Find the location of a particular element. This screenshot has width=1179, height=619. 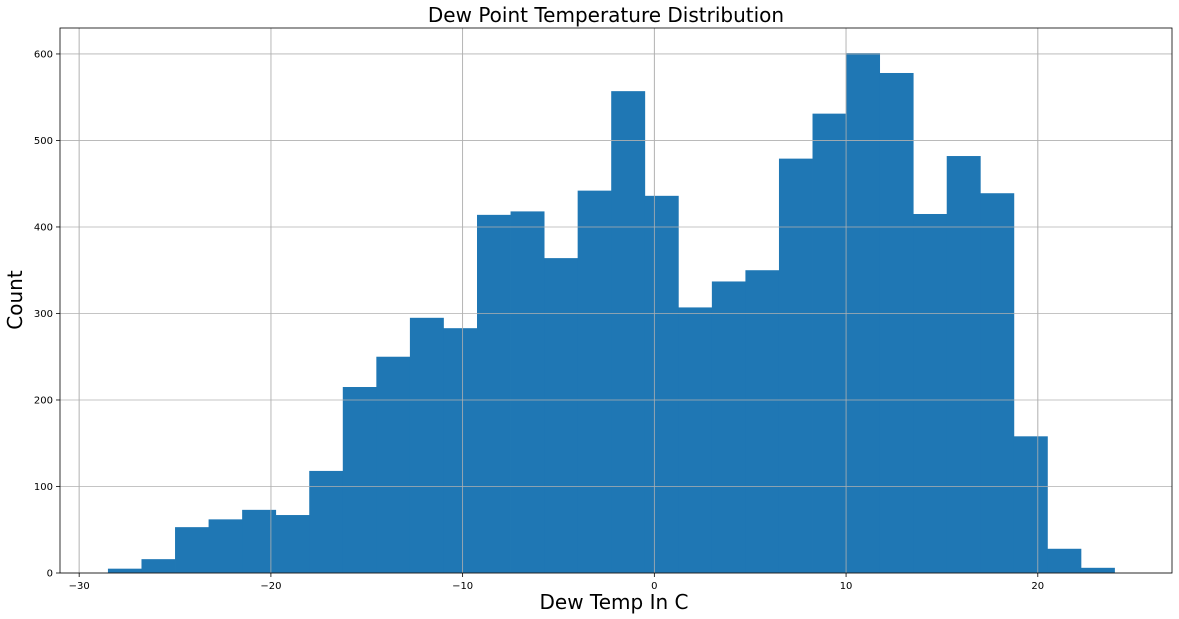

y-tick-label: 600 is located at coordinates (43, 54).